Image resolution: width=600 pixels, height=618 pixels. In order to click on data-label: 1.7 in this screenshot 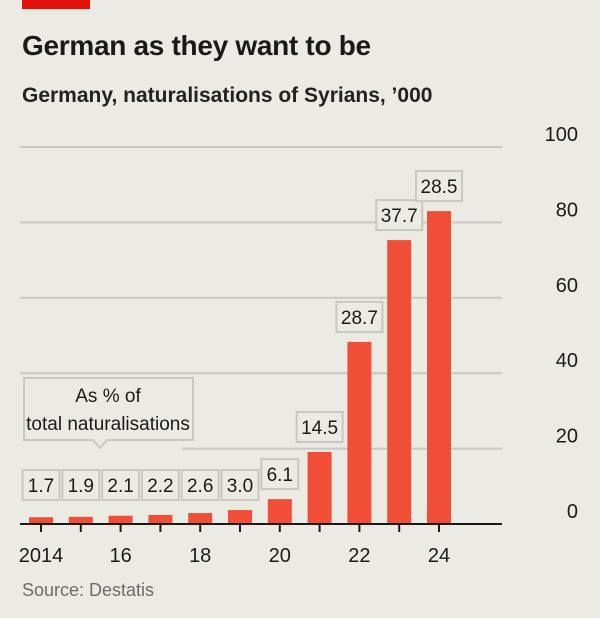, I will do `click(41, 486)`.